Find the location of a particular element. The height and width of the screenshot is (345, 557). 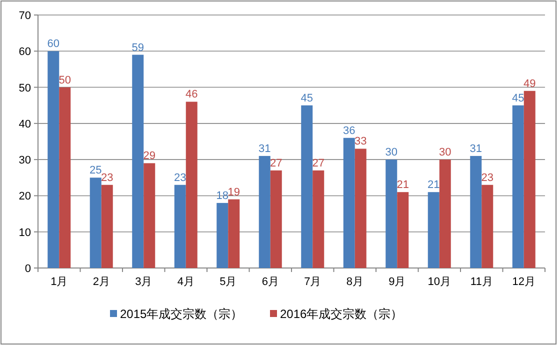

data-label: 33 is located at coordinates (360, 142).